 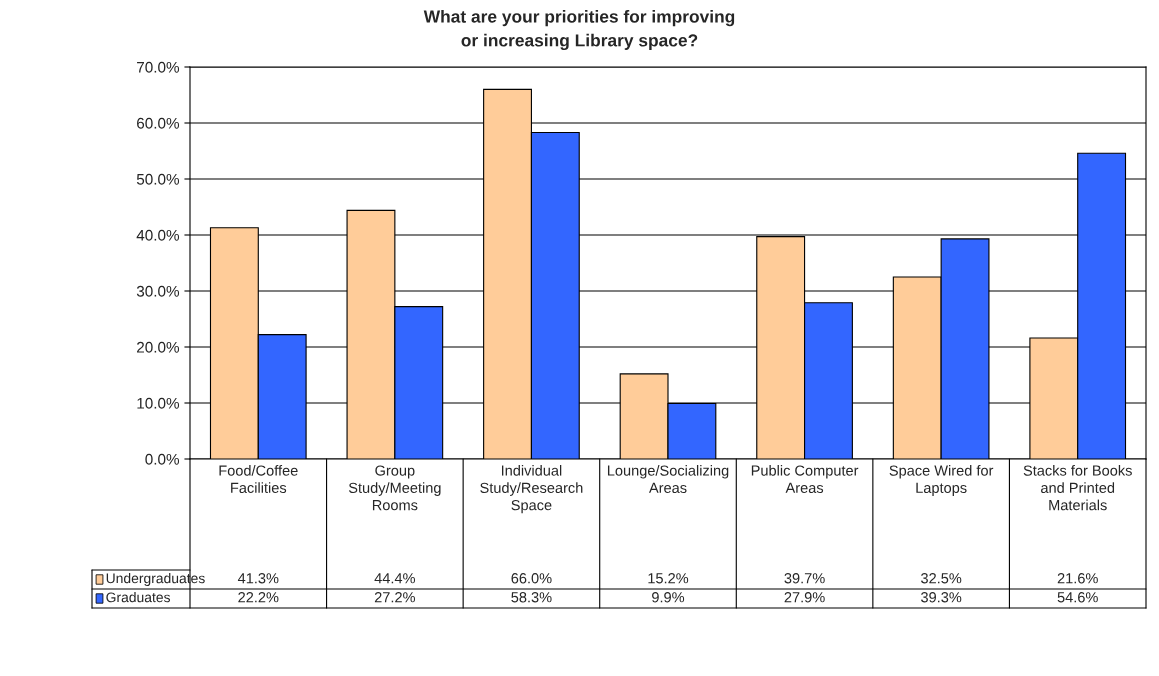 What do you see at coordinates (805, 479) in the screenshot?
I see `x-tick-label: Public Computer Areas` at bounding box center [805, 479].